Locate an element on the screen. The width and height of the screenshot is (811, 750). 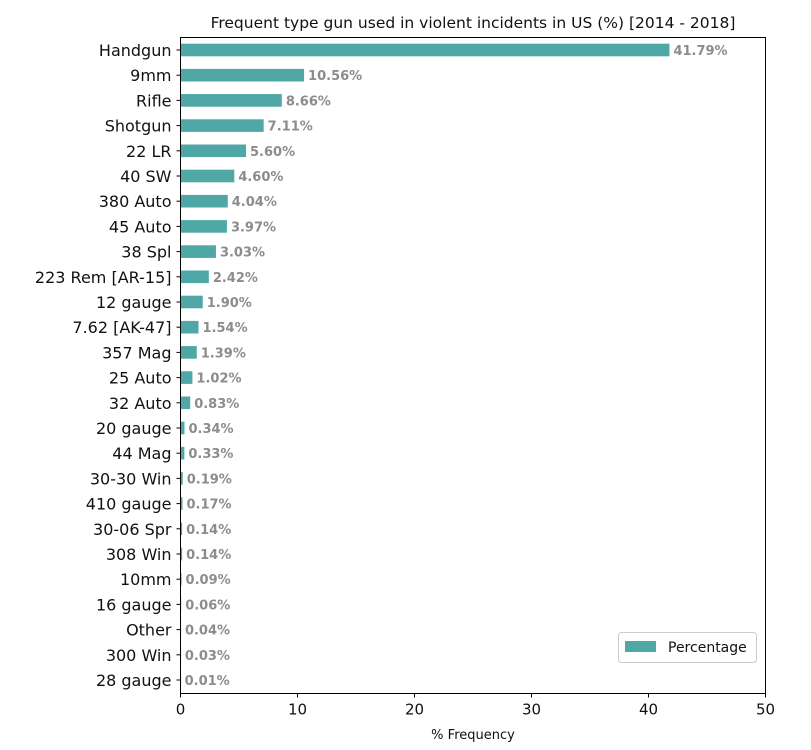
data-label: 1.39% is located at coordinates (223, 353).